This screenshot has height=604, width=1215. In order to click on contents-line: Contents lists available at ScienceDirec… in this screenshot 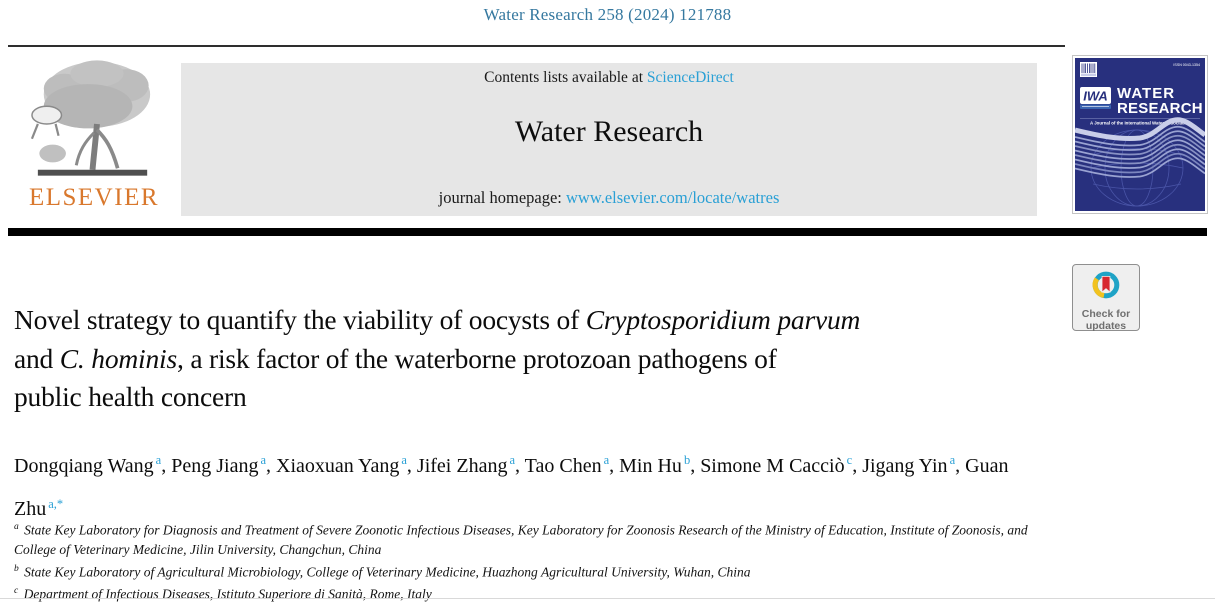, I will do `click(609, 78)`.